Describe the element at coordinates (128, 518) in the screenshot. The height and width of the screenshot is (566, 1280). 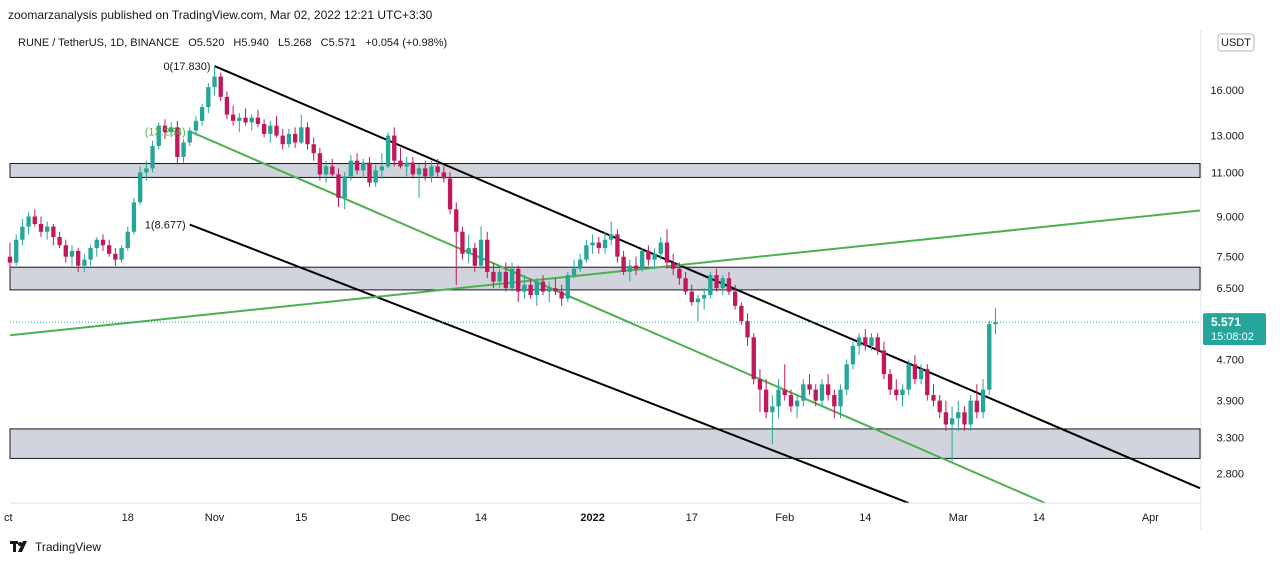
I see `time-tick-label: 18` at that location.